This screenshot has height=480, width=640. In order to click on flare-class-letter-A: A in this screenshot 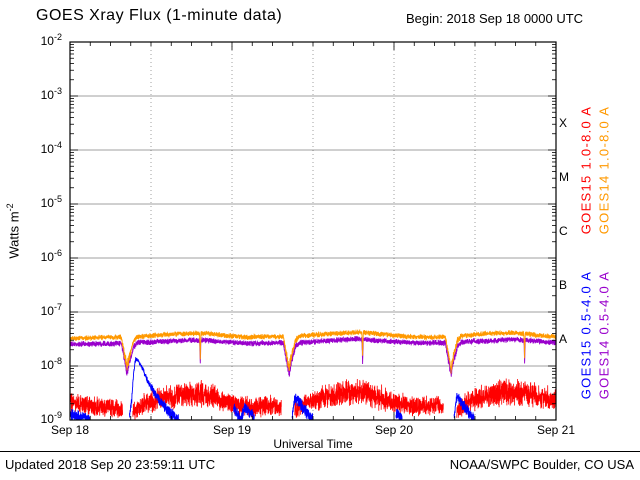, I will do `click(563, 339)`.